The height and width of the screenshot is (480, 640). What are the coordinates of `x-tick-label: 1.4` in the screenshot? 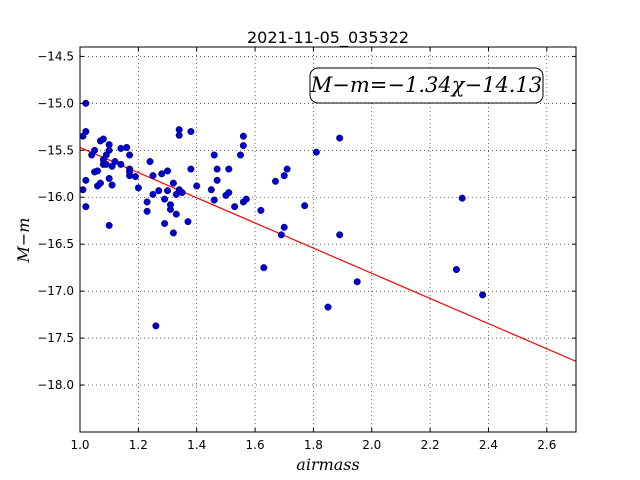 It's located at (196, 445).